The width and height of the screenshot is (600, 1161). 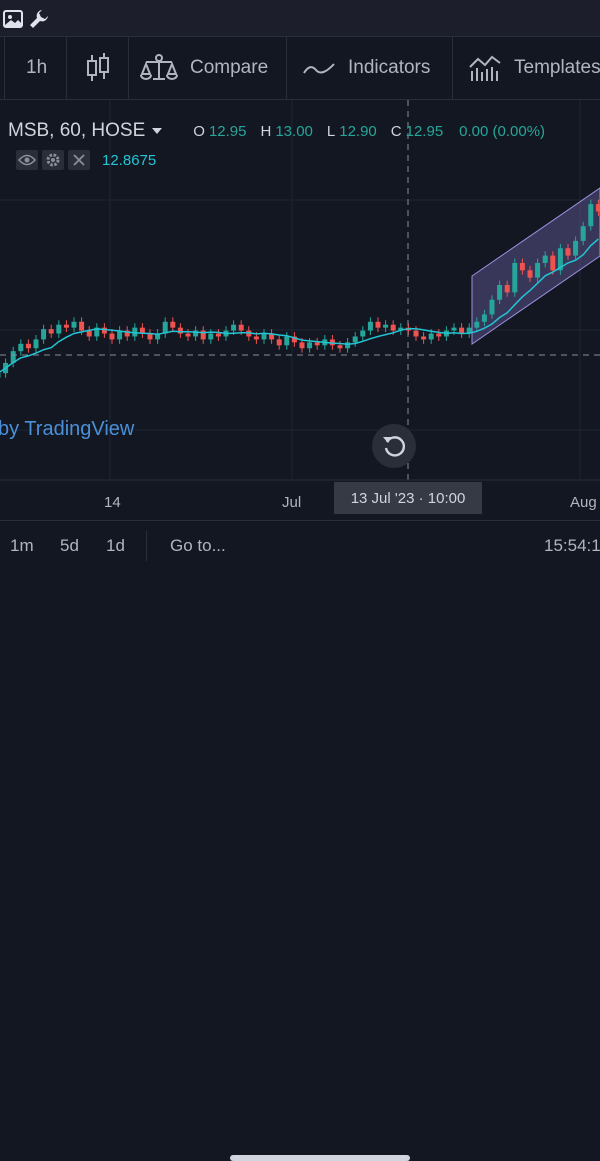 I want to click on high-value: 13.00, so click(x=294, y=131).